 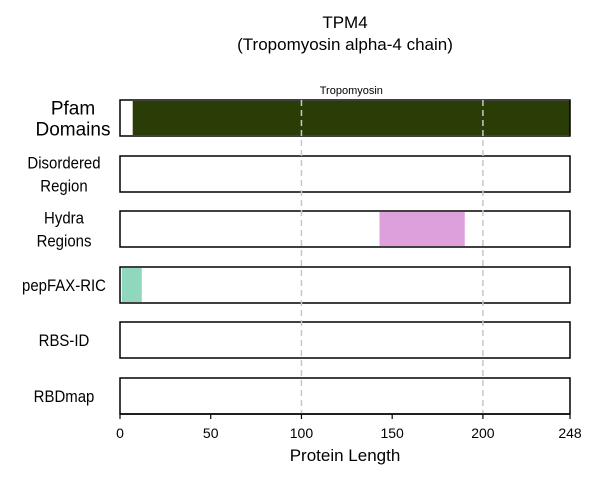 What do you see at coordinates (302, 433) in the screenshot?
I see `x-tick-label: 100` at bounding box center [302, 433].